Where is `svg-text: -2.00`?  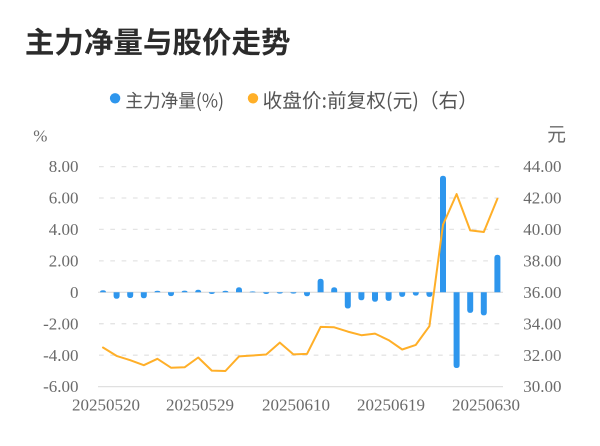 svg-text: -2.00 is located at coordinates (60, 323).